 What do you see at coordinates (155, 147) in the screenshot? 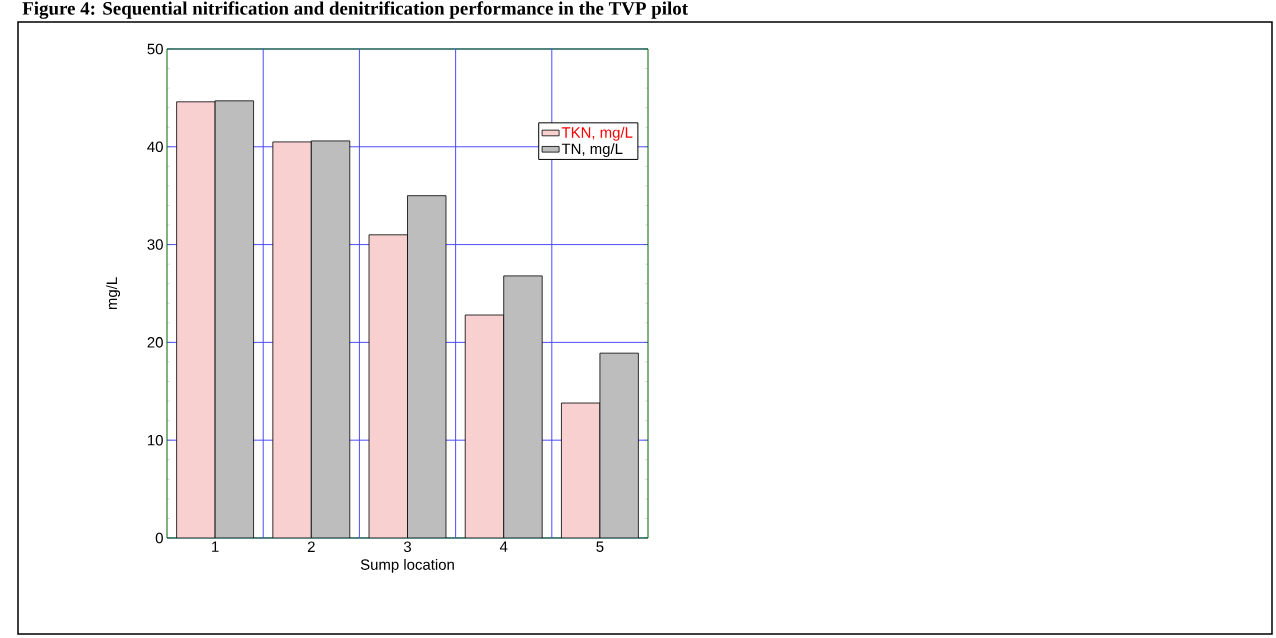
I see `y-tick-label: 40` at bounding box center [155, 147].